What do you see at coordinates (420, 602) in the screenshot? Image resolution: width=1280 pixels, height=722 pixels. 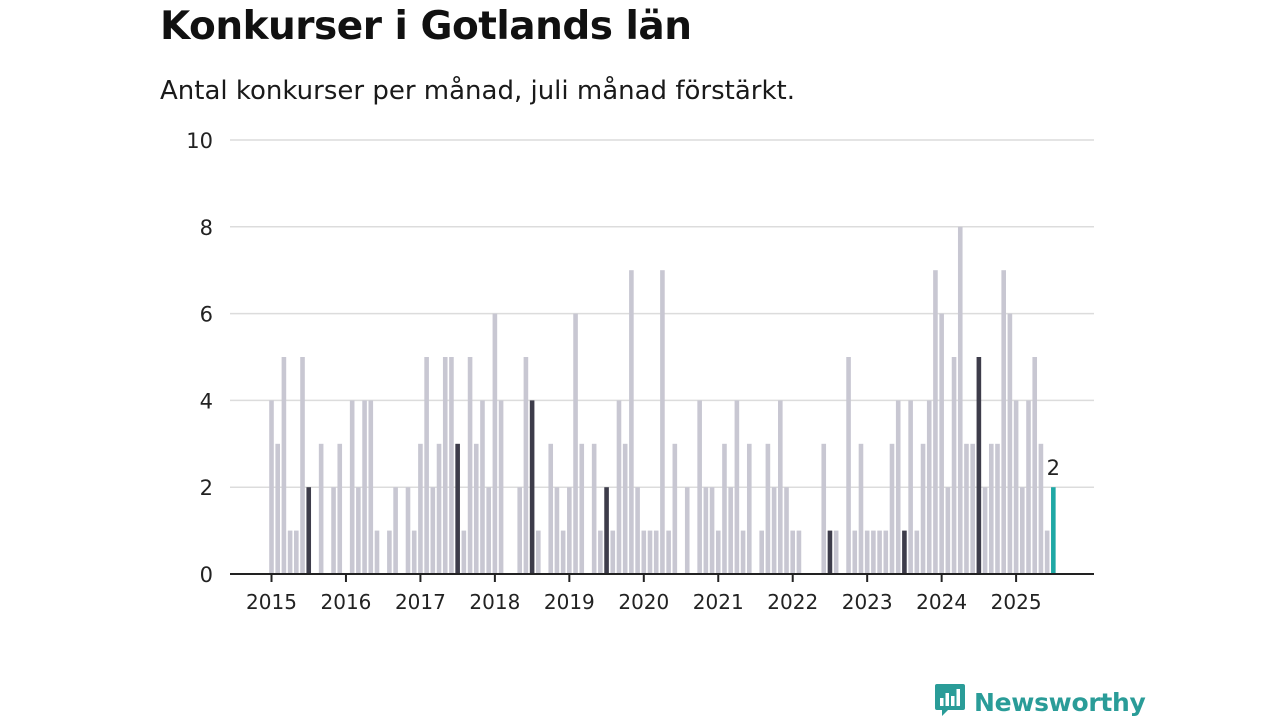 I see `x-tick-label: 2017` at bounding box center [420, 602].